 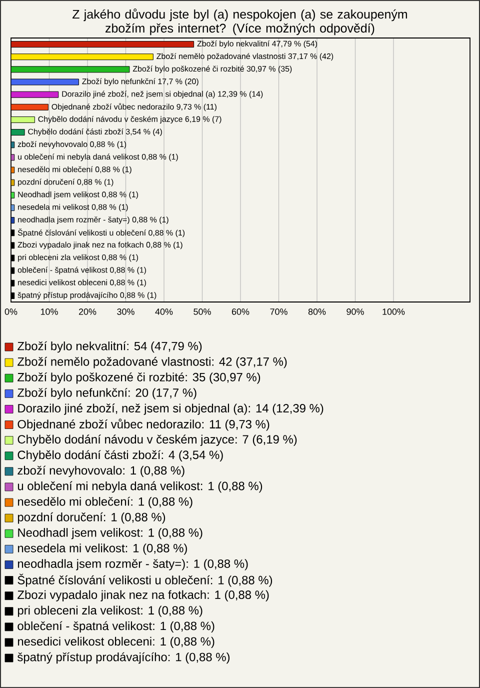 What do you see at coordinates (145, 580) in the screenshot?
I see `legend-label: Špatné číslování velikosti u oblečení: 1 (0,88 %)` at bounding box center [145, 580].